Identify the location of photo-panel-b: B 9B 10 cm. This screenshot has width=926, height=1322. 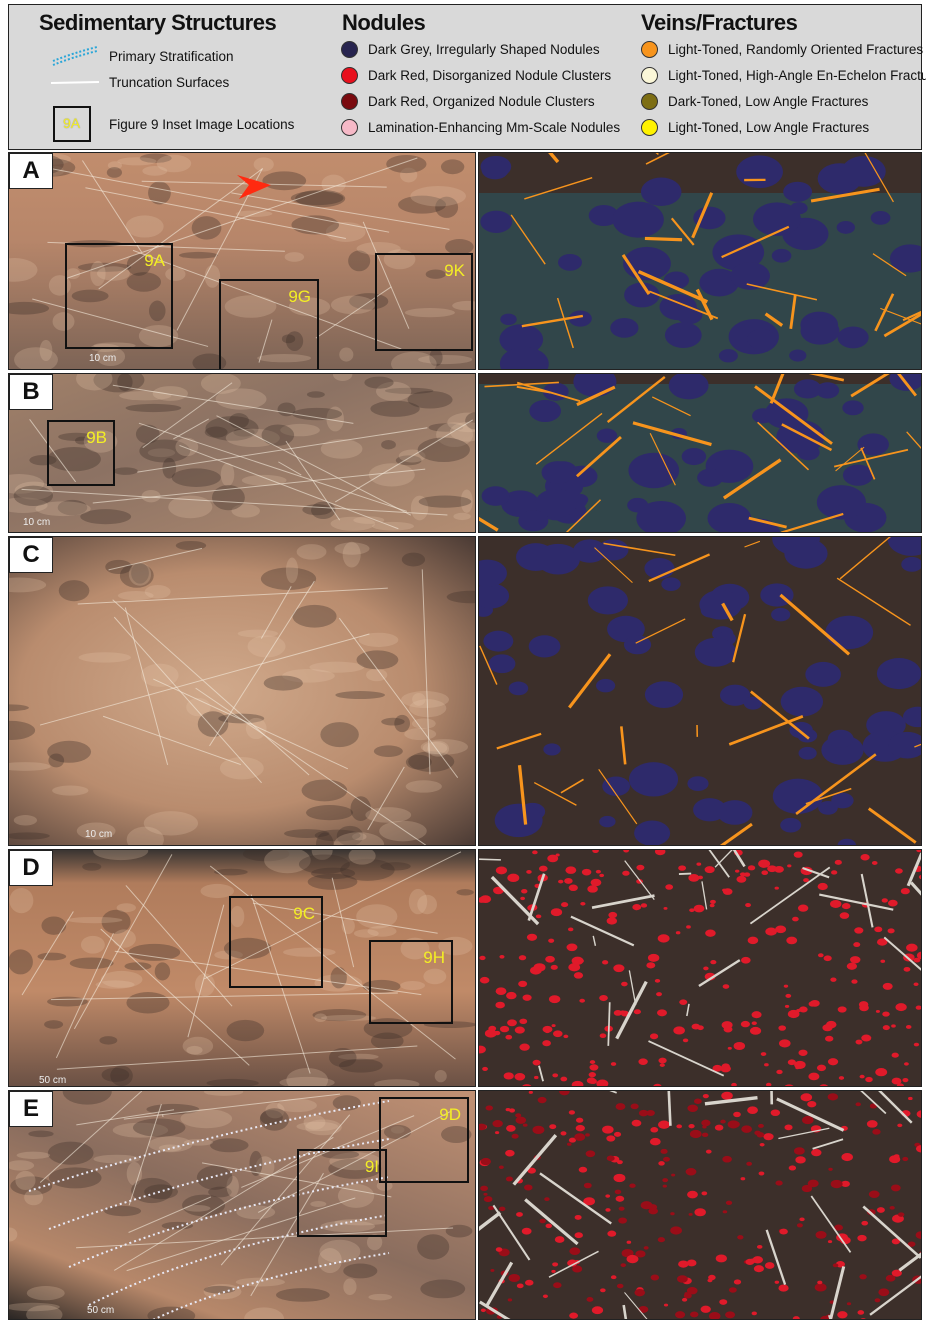
(242, 453).